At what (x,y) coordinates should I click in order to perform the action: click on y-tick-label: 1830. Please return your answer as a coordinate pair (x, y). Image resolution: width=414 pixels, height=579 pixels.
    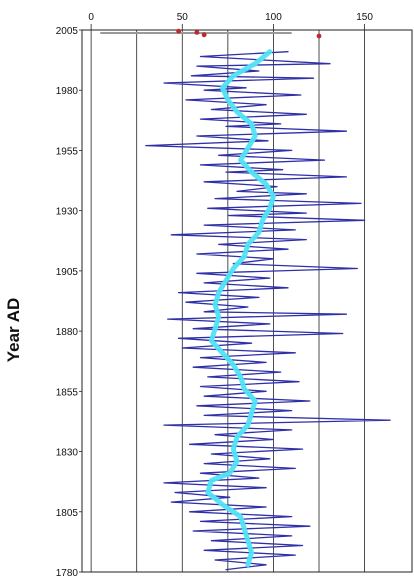
    Looking at the image, I should click on (67, 453).